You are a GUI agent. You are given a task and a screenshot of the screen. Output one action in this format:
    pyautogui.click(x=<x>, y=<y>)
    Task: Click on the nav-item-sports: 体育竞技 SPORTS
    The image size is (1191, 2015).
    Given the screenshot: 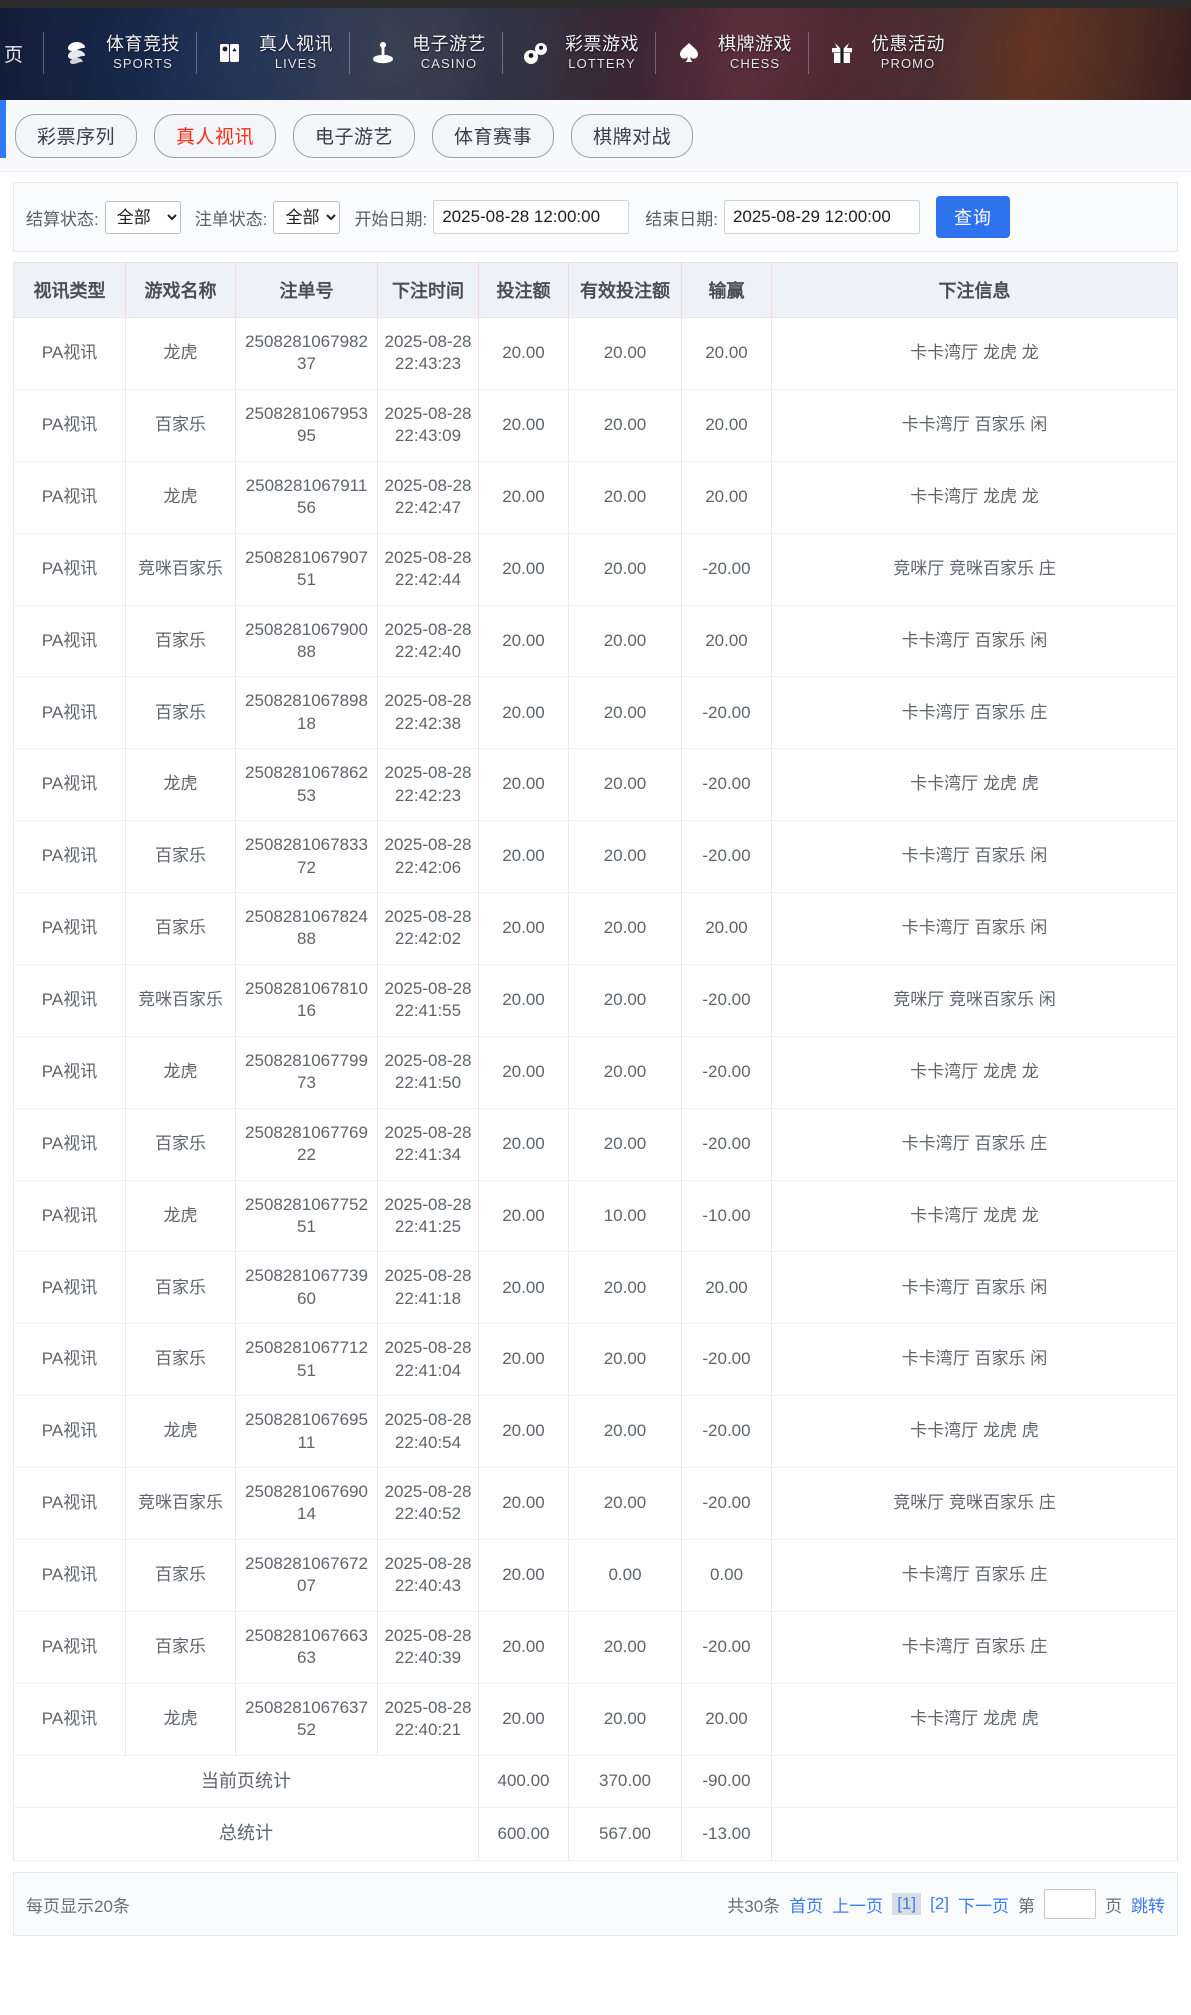 What is the action you would take?
    pyautogui.click(x=120, y=53)
    